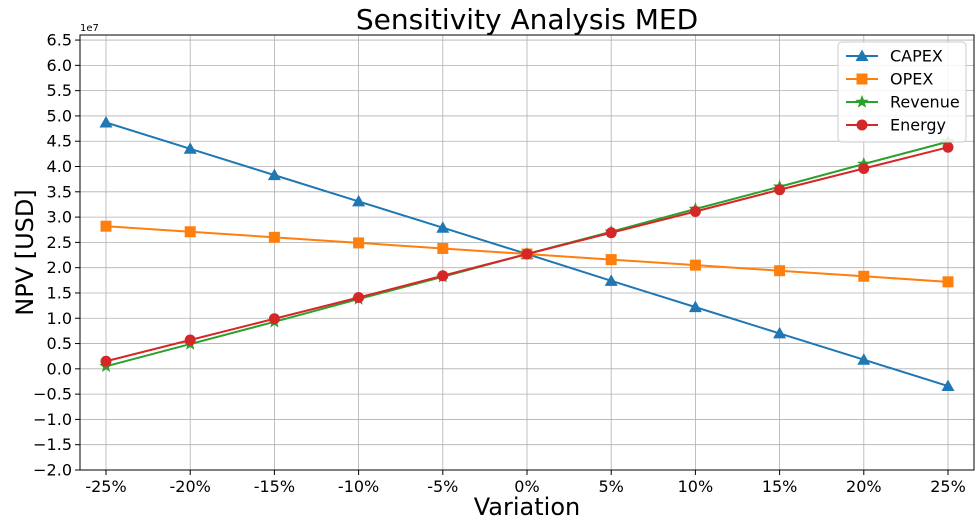  Describe the element at coordinates (59, 292) in the screenshot. I see `y-tick-label: 1.5` at that location.